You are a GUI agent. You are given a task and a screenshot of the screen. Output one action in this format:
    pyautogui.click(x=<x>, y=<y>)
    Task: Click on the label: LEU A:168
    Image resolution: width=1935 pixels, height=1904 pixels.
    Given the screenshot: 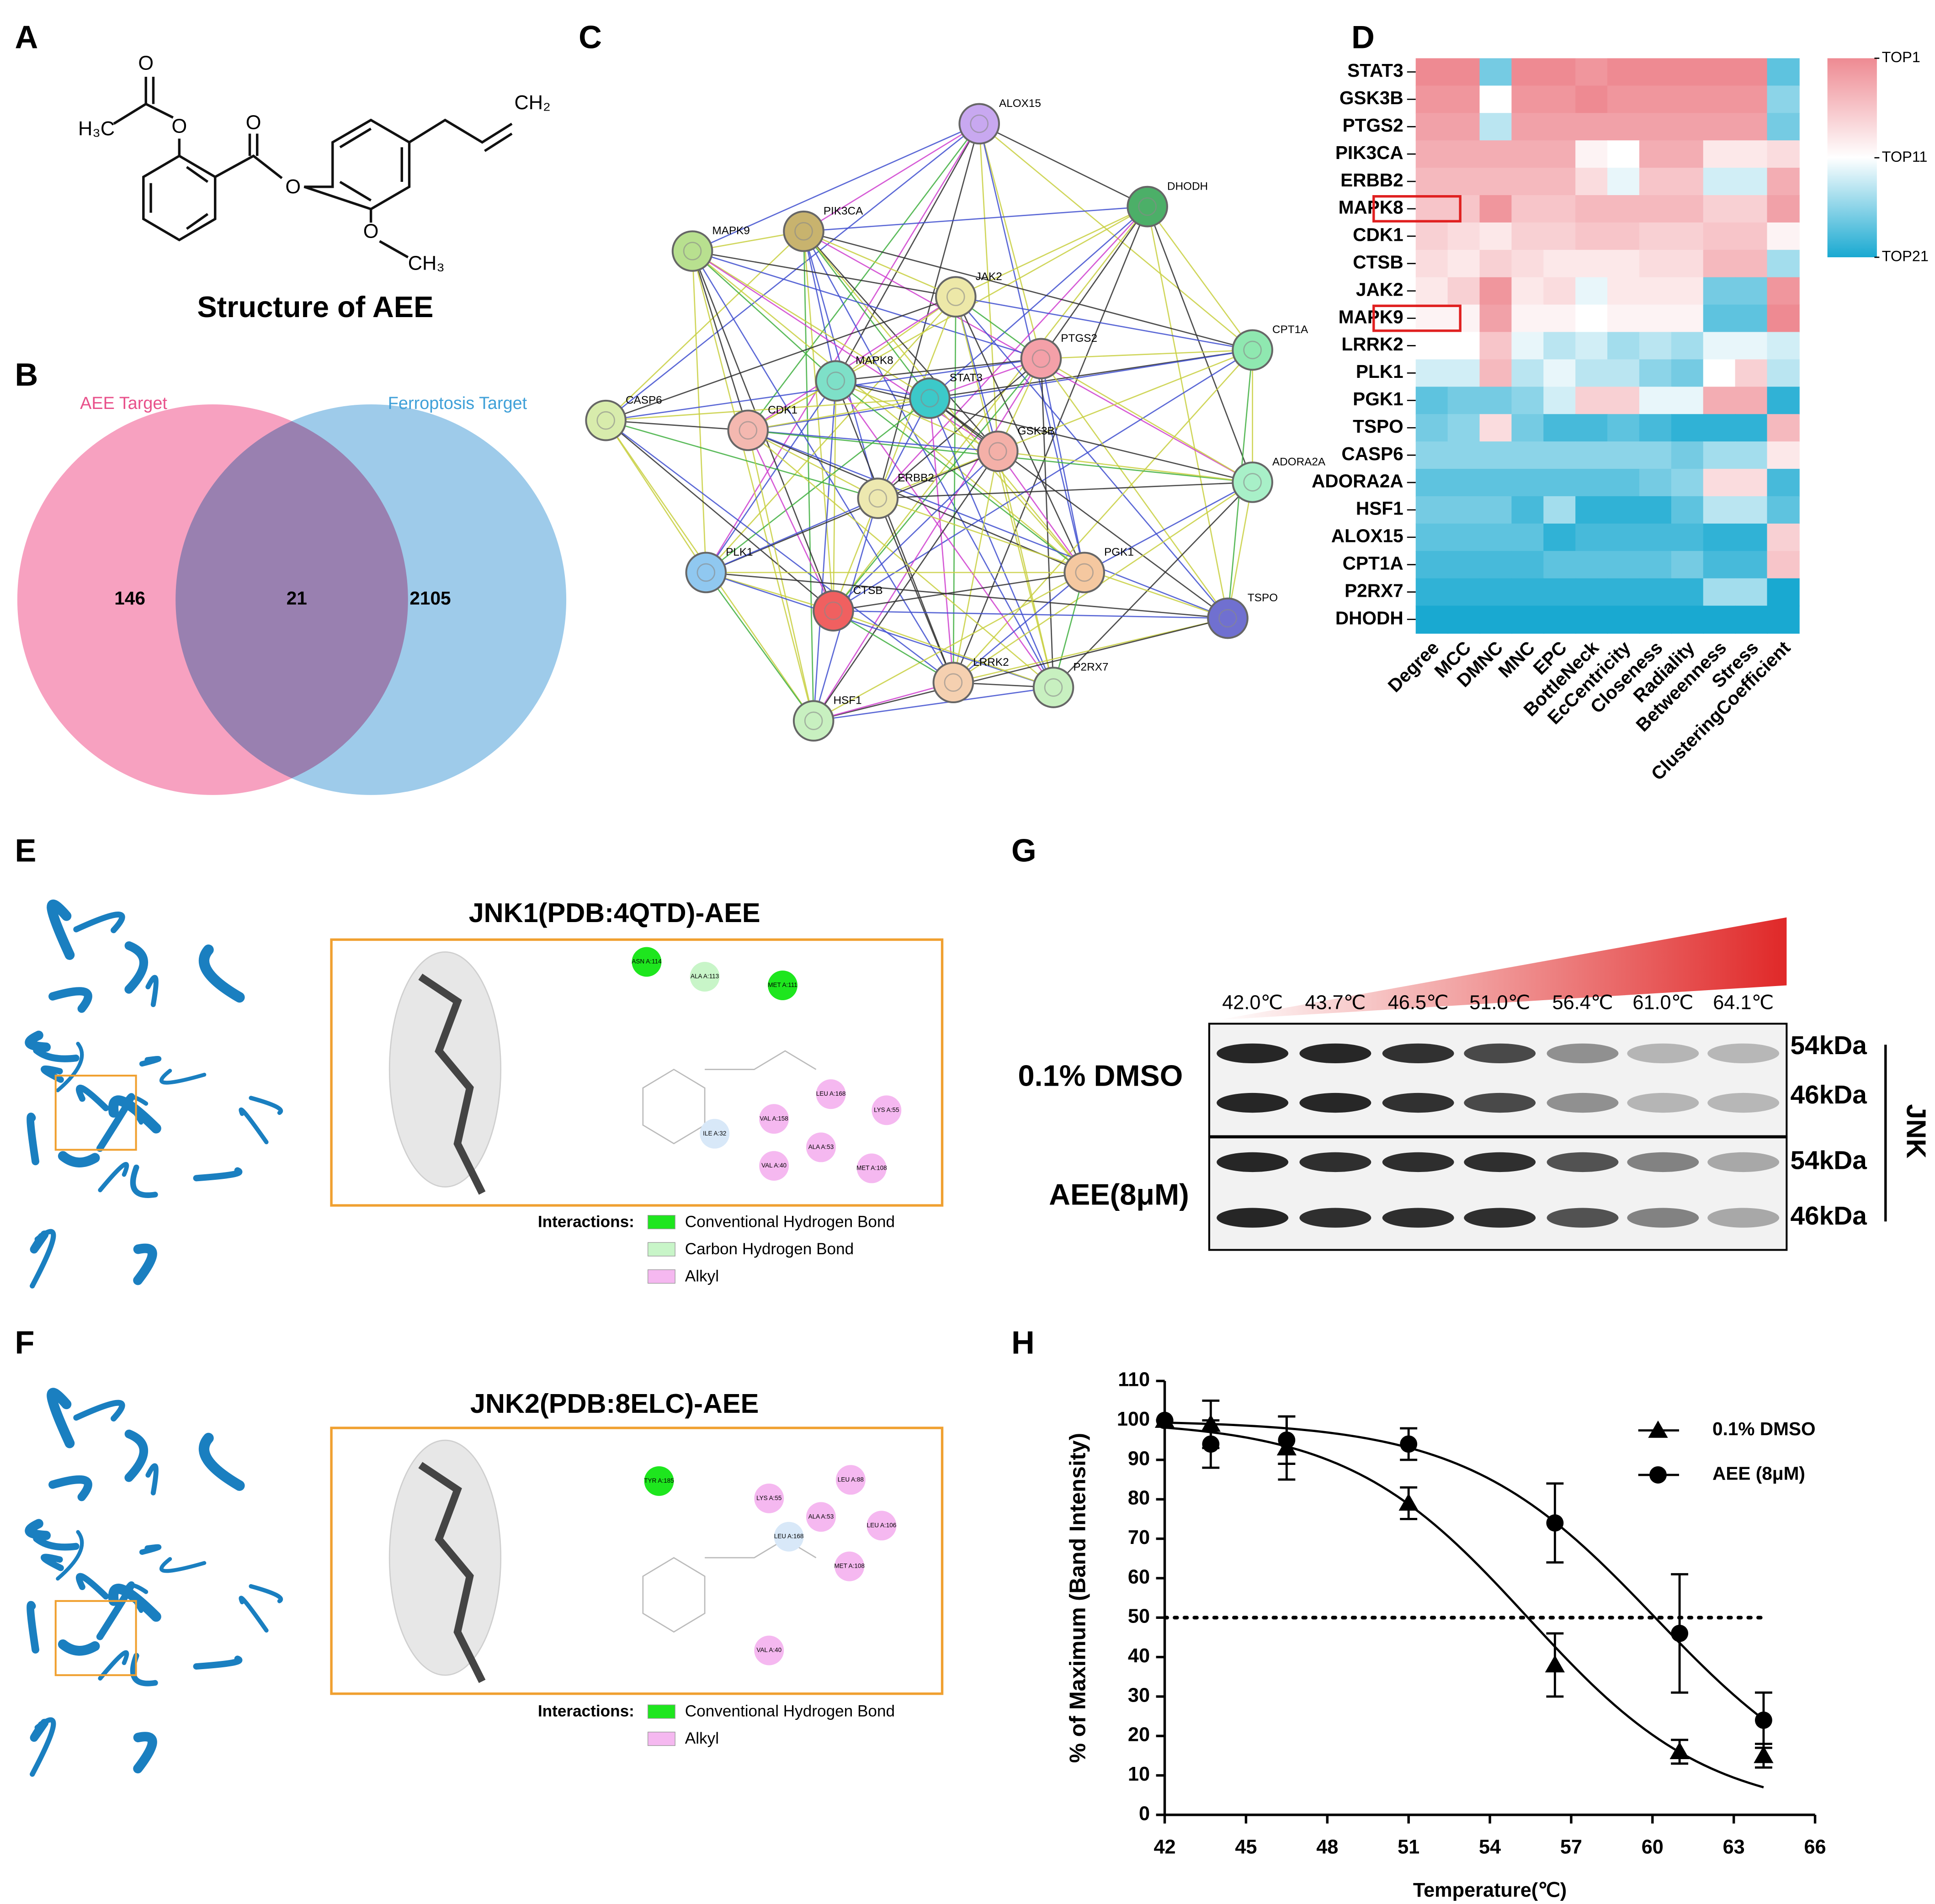 What is the action you would take?
    pyautogui.click(x=789, y=1536)
    